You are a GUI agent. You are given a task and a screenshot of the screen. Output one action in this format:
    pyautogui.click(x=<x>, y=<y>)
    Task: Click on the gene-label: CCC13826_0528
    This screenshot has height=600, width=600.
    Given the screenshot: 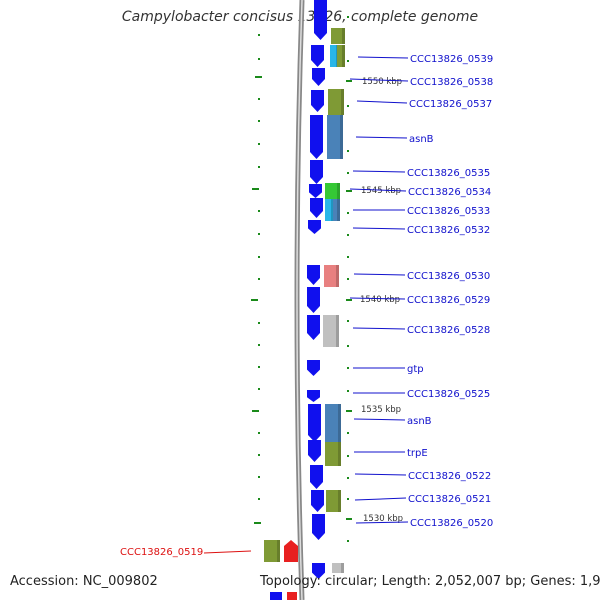 What is the action you would take?
    pyautogui.click(x=448, y=330)
    